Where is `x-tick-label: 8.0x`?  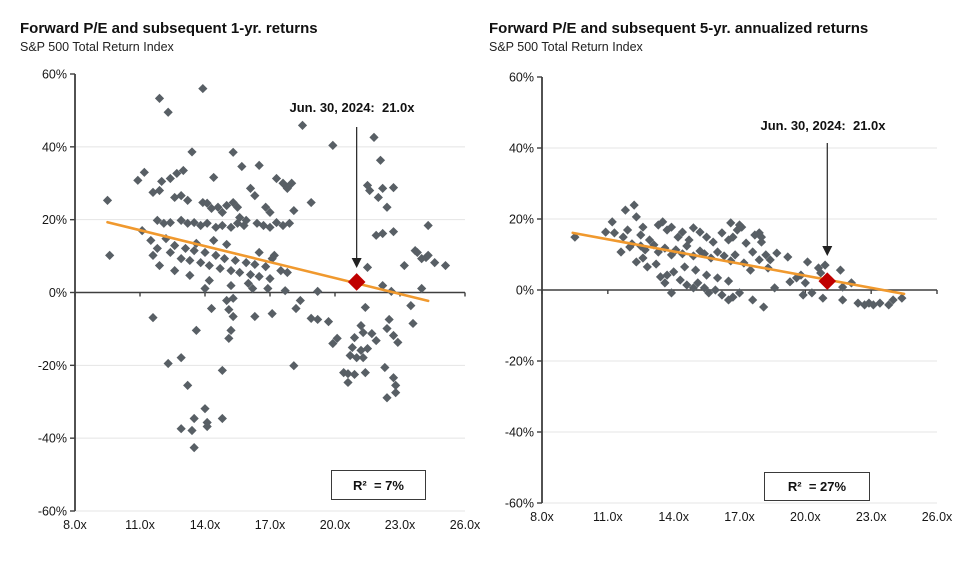
x-tick-label: 8.0x is located at coordinates (542, 517).